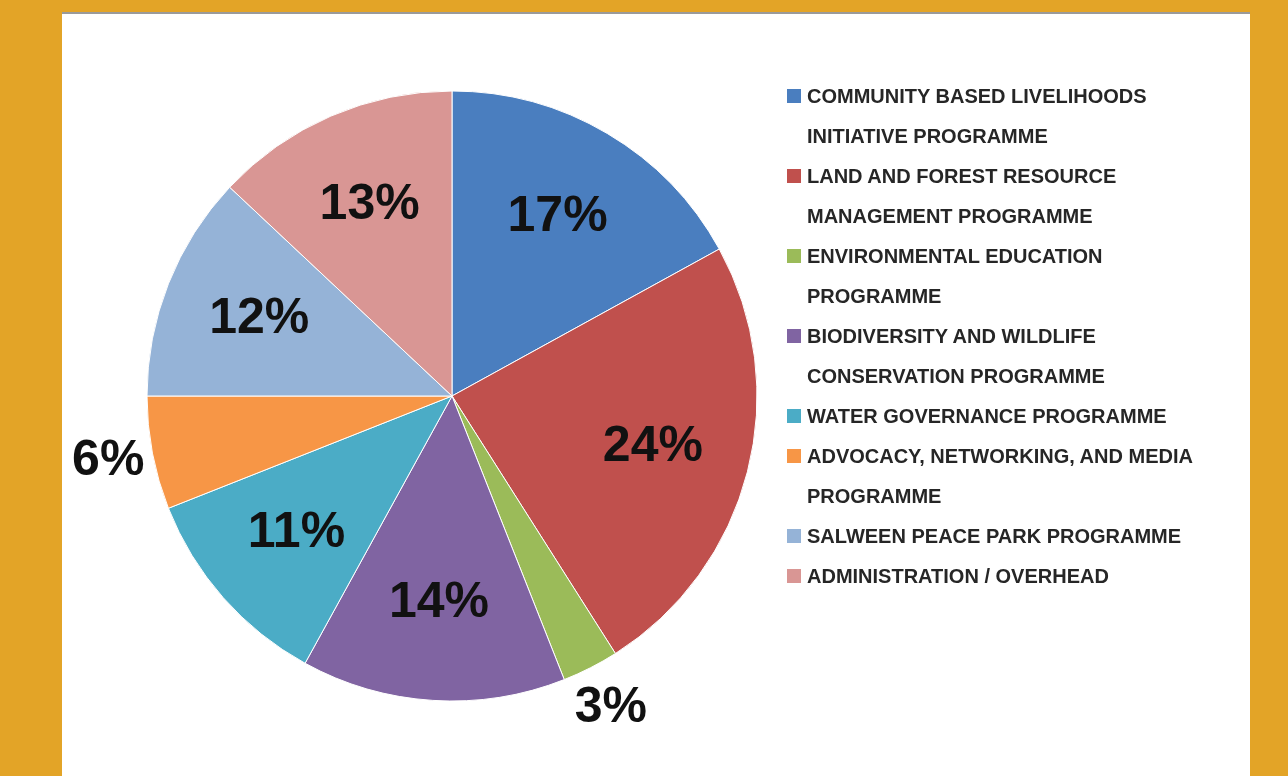 The height and width of the screenshot is (776, 1288). I want to click on legend-label: LAND AND FOREST RESOURCE MANAGEMENT PROGRAMME, so click(962, 196).